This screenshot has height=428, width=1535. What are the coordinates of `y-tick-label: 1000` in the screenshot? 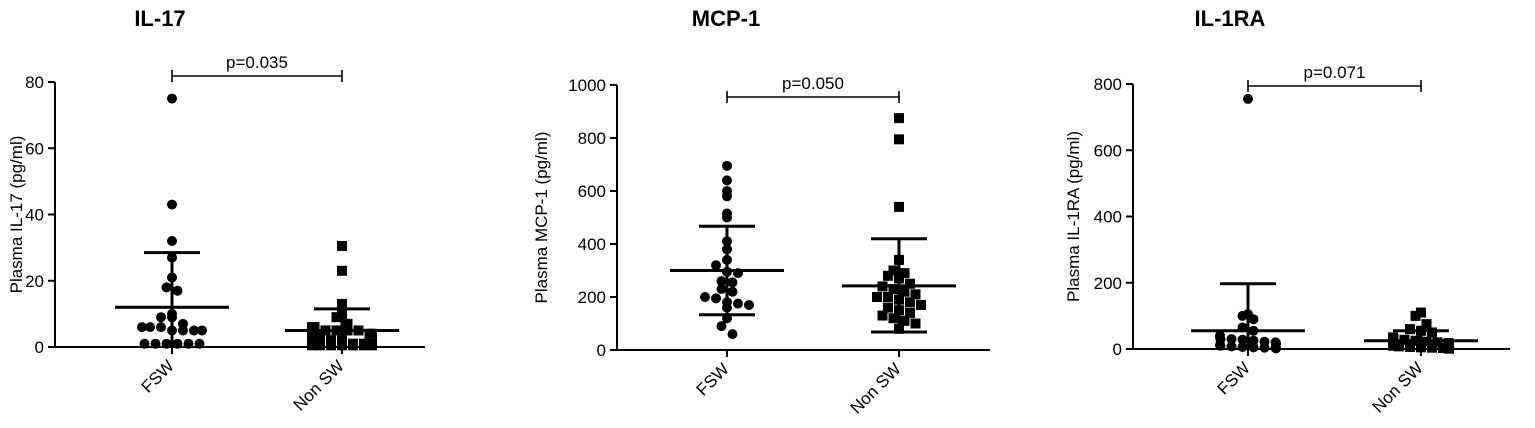 It's located at (587, 85).